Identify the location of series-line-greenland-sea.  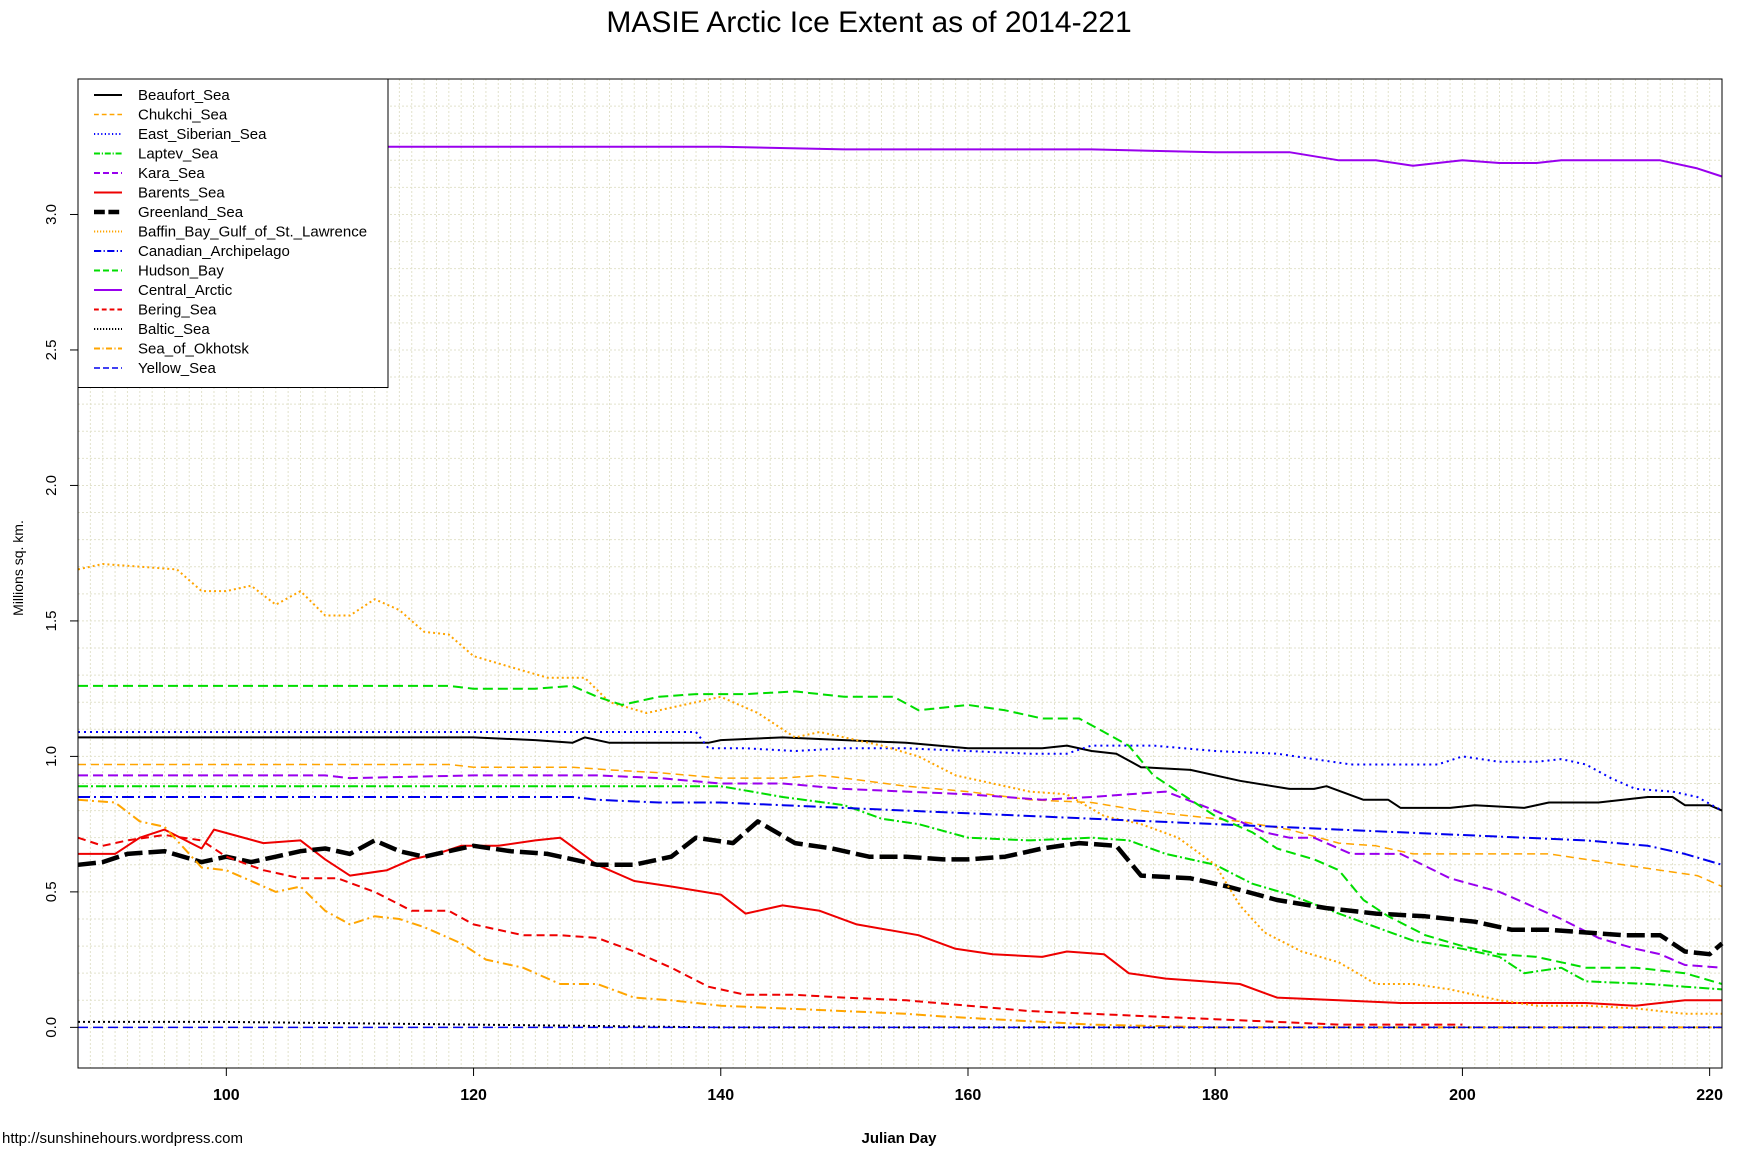
(900, 888).